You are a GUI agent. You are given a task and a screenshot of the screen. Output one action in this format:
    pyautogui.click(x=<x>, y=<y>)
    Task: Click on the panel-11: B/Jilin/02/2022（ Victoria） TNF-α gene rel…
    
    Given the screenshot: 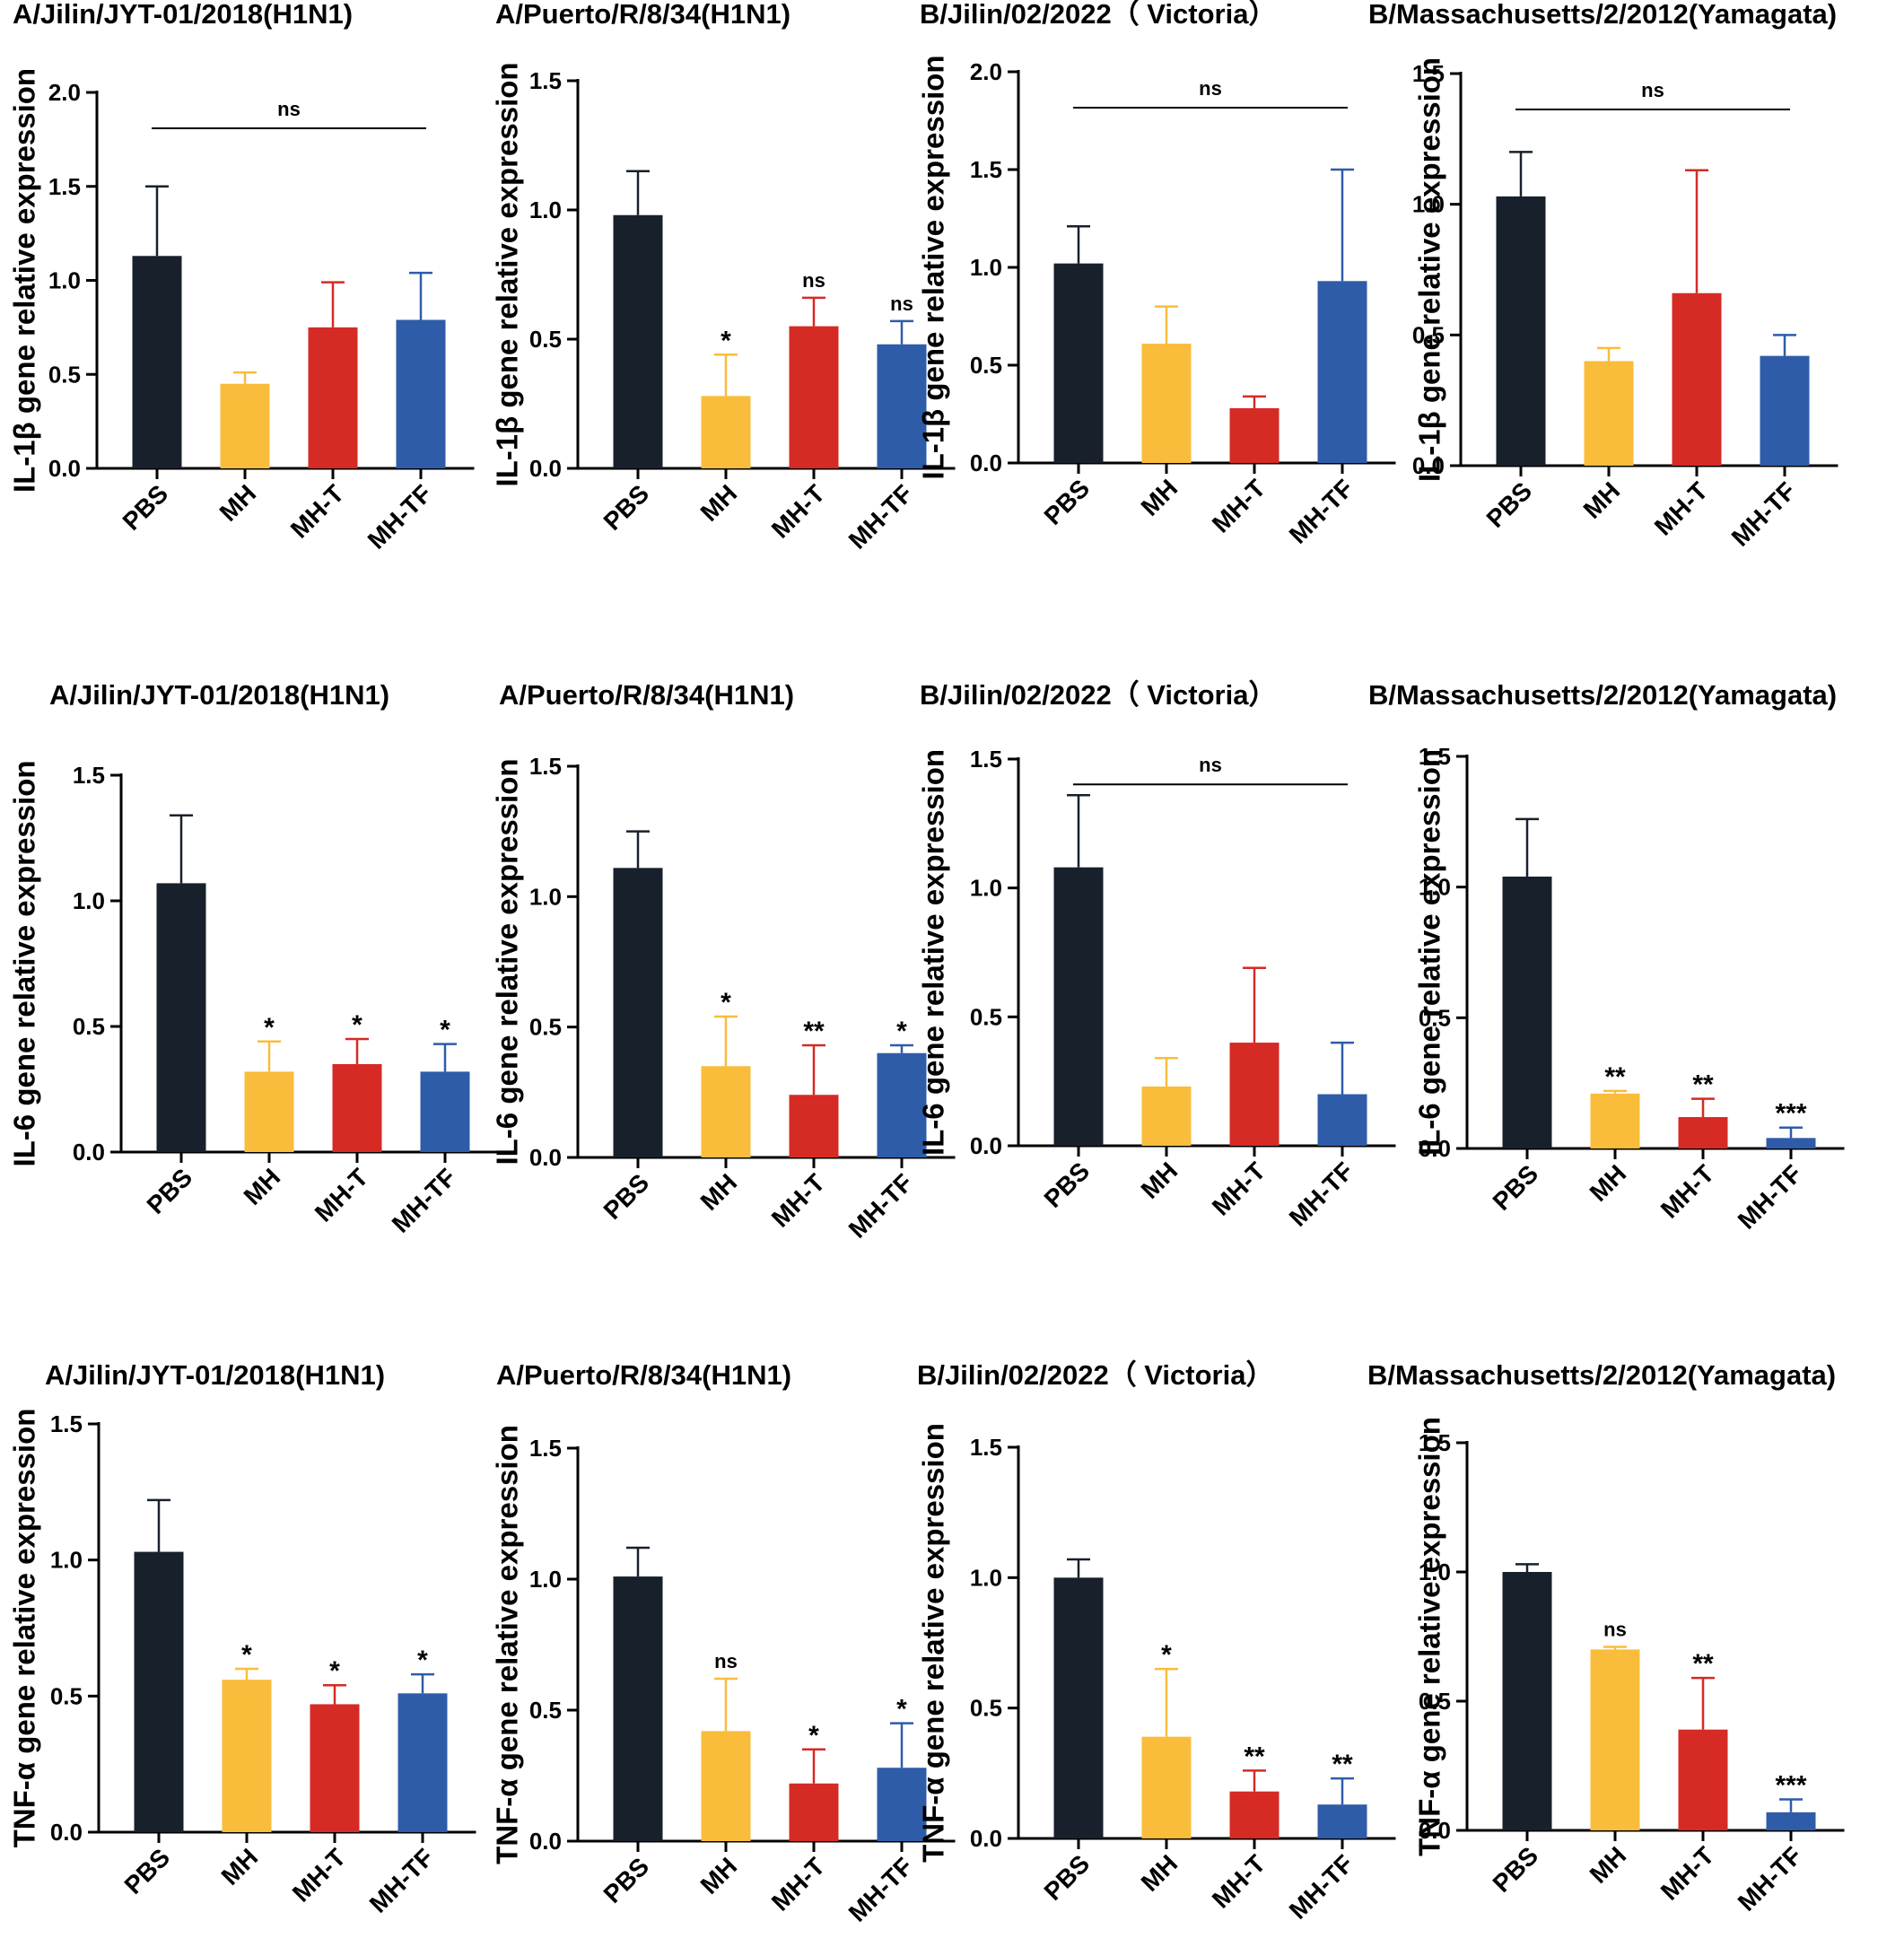 What is the action you would take?
    pyautogui.click(x=1156, y=1642)
    